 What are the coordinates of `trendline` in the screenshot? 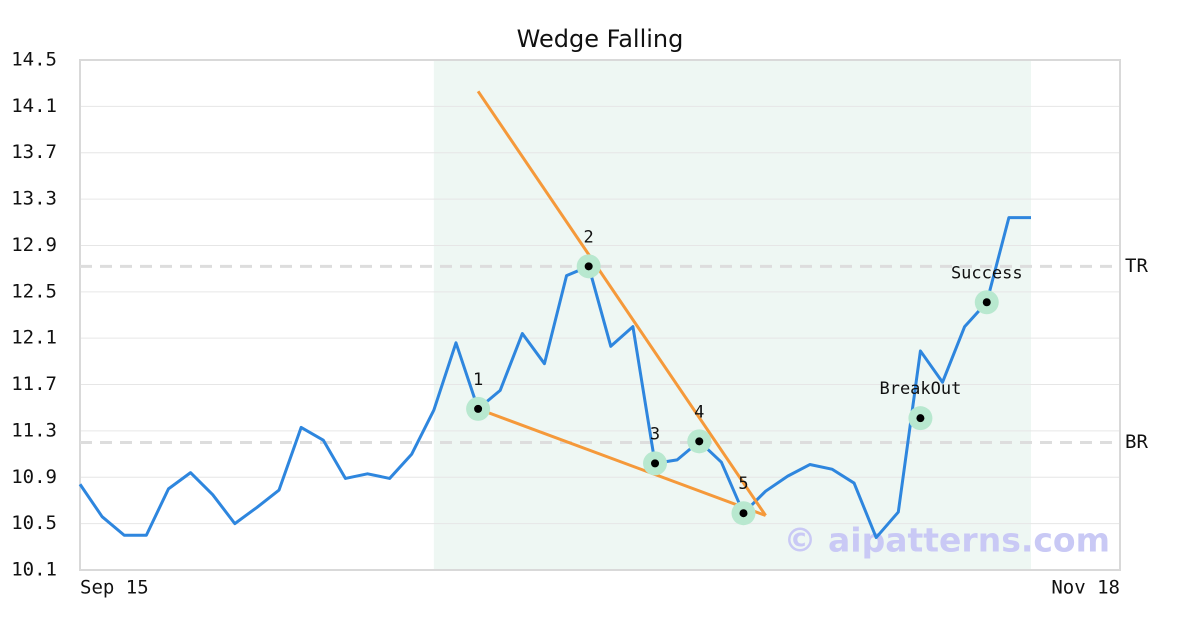 It's located at (622, 462).